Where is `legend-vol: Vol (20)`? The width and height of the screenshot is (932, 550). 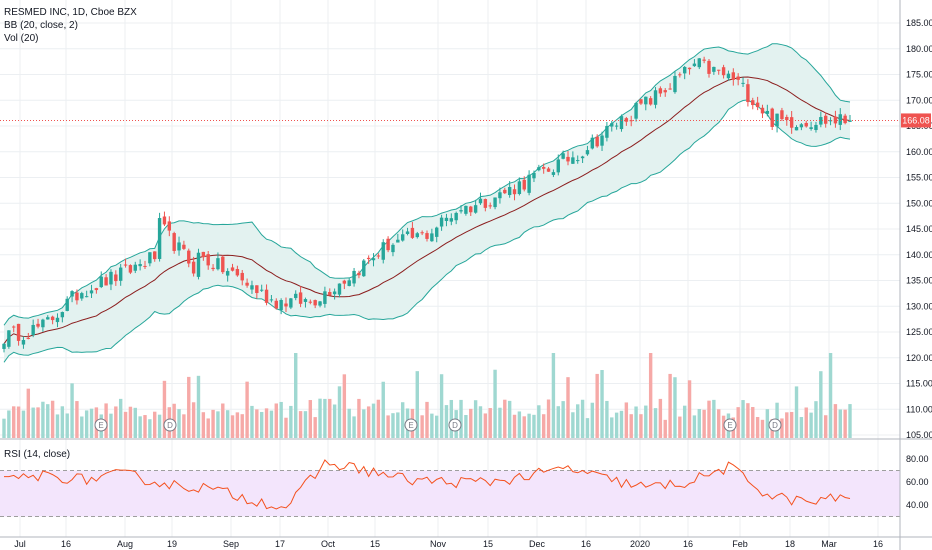 legend-vol: Vol (20) is located at coordinates (21, 38).